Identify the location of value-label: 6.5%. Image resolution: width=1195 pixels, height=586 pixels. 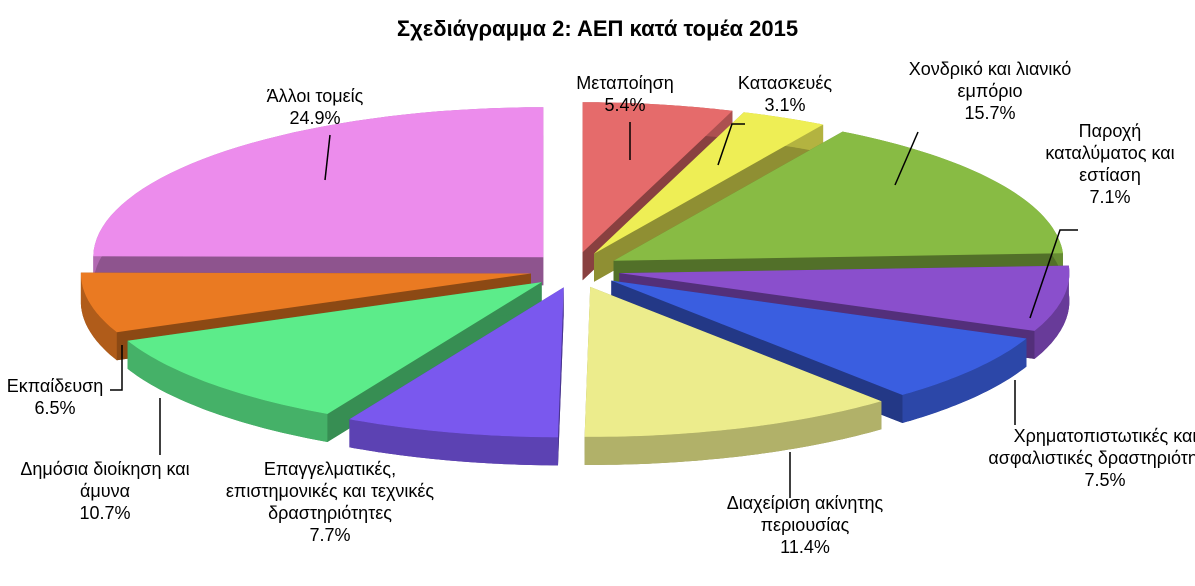
(55, 408).